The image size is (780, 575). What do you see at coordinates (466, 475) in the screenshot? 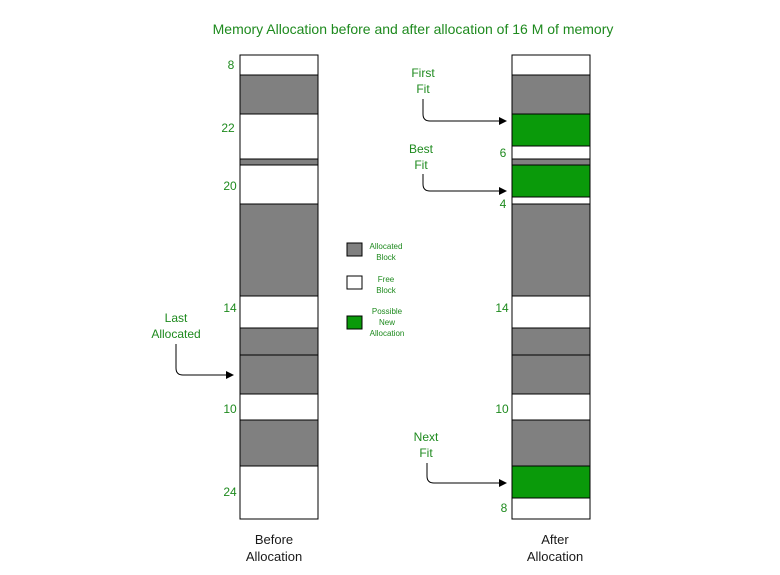
I see `next-fit-arrow` at bounding box center [466, 475].